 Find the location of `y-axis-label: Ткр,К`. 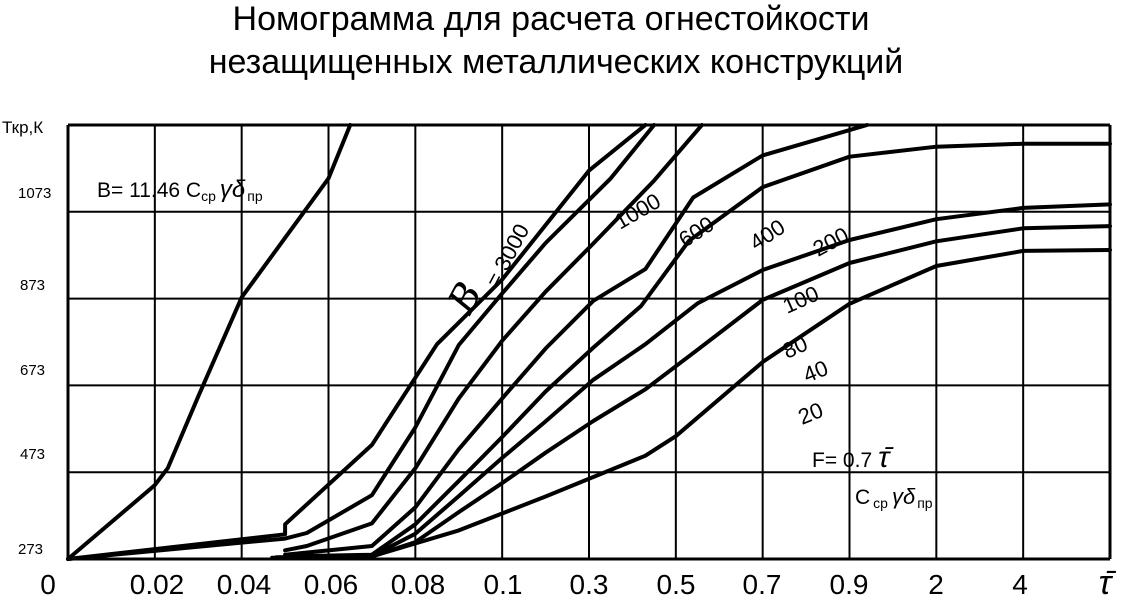

y-axis-label: Ткр,К is located at coordinates (22, 127).